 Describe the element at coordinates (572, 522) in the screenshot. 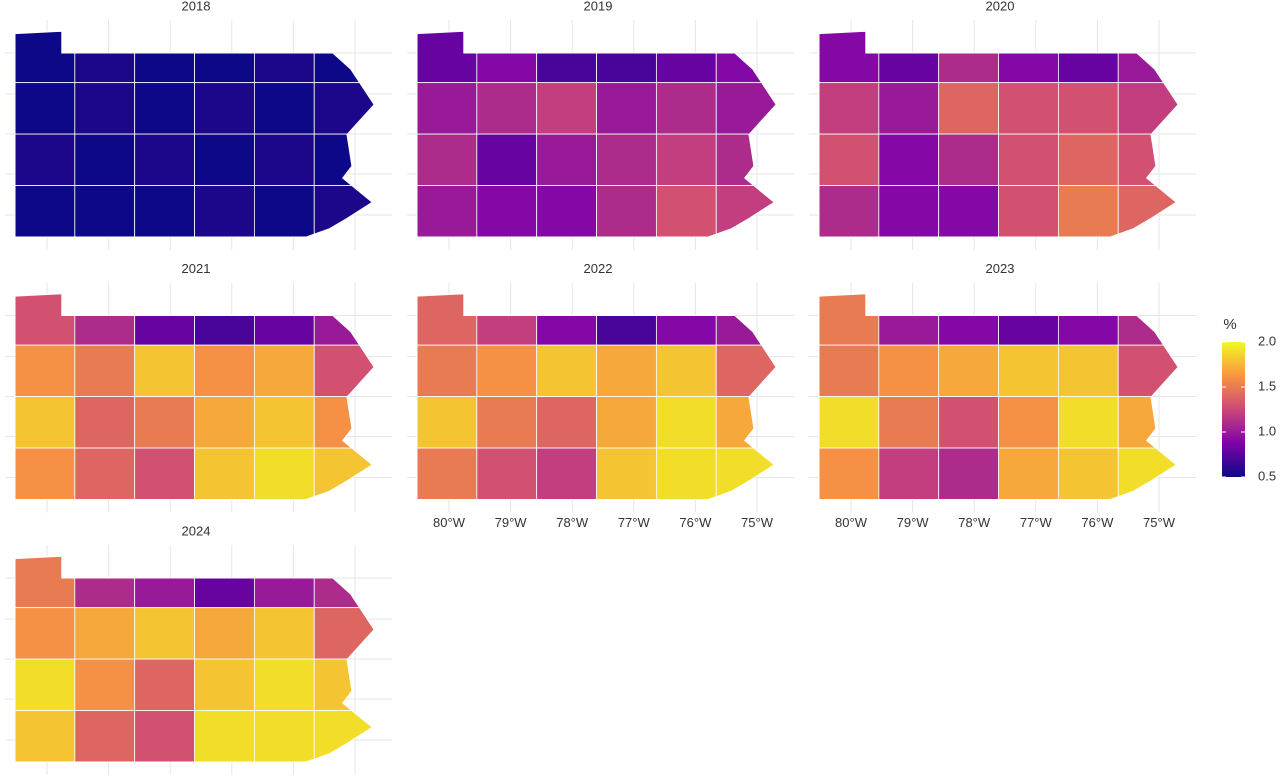

I see `x-tick-label: 78°W` at that location.